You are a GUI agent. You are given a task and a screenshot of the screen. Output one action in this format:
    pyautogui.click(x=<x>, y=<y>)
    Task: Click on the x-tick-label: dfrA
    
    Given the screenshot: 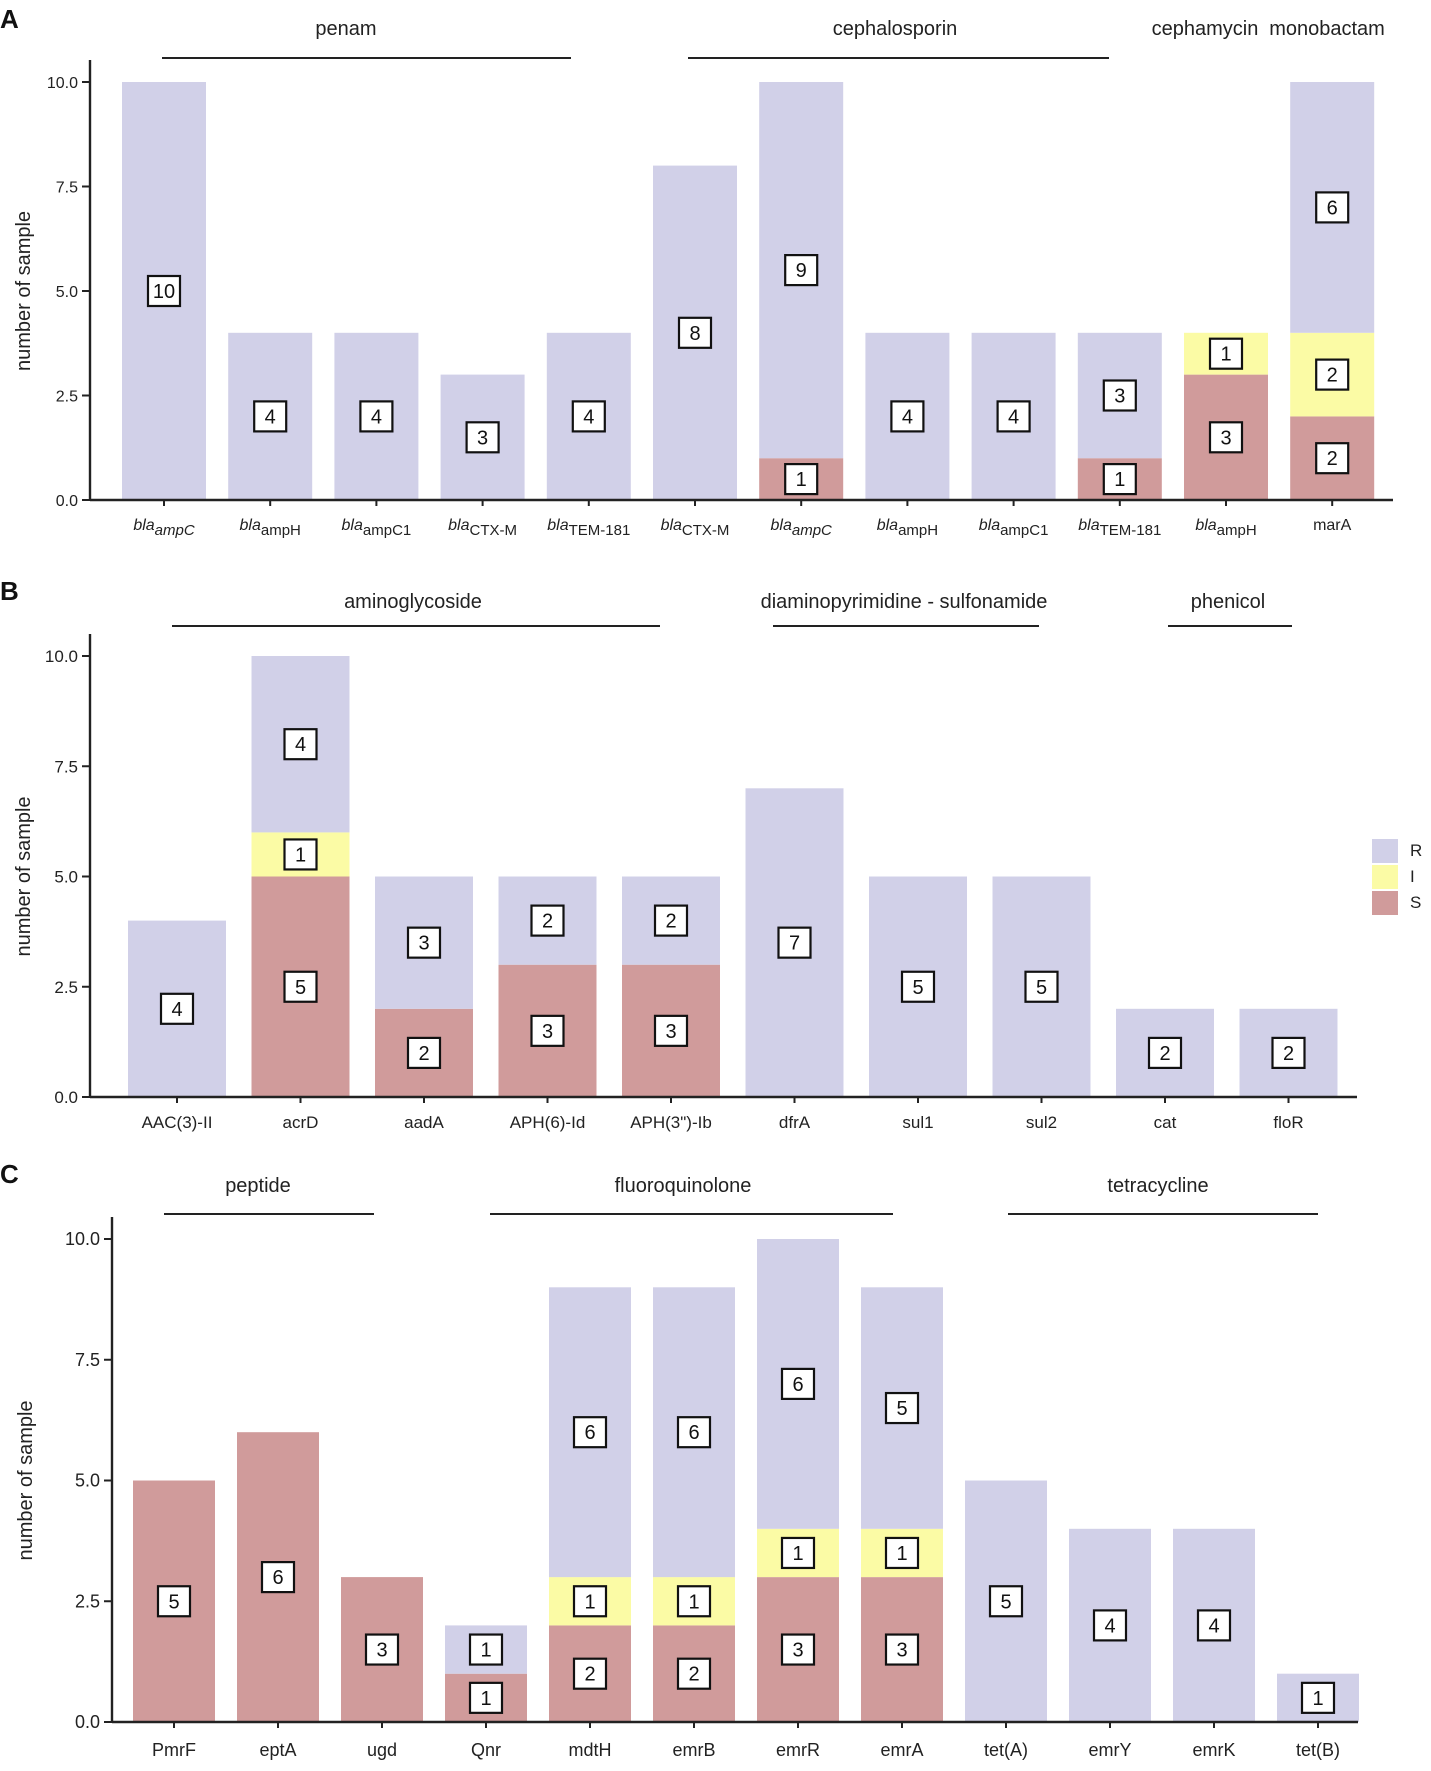 What is the action you would take?
    pyautogui.click(x=795, y=1122)
    